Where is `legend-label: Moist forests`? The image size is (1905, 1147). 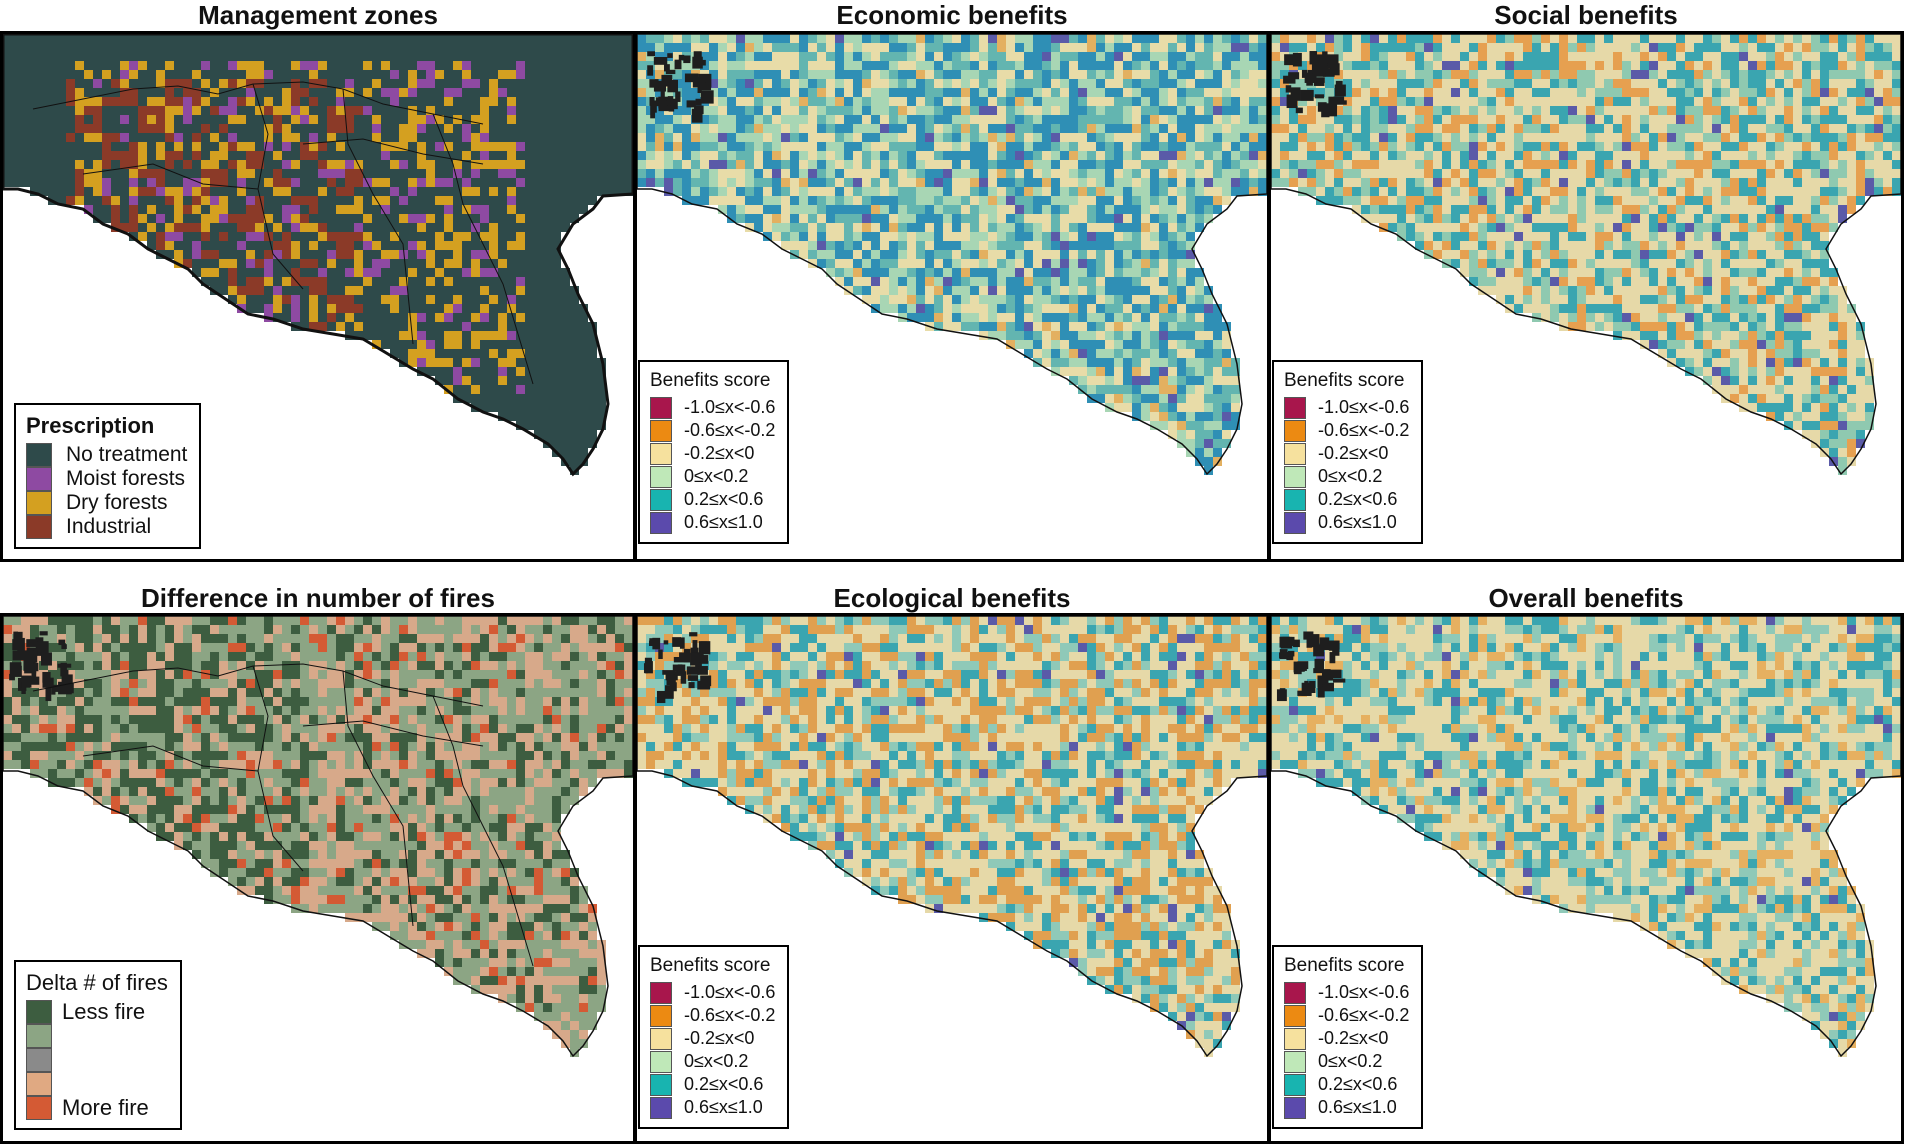 legend-label: Moist forests is located at coordinates (126, 478).